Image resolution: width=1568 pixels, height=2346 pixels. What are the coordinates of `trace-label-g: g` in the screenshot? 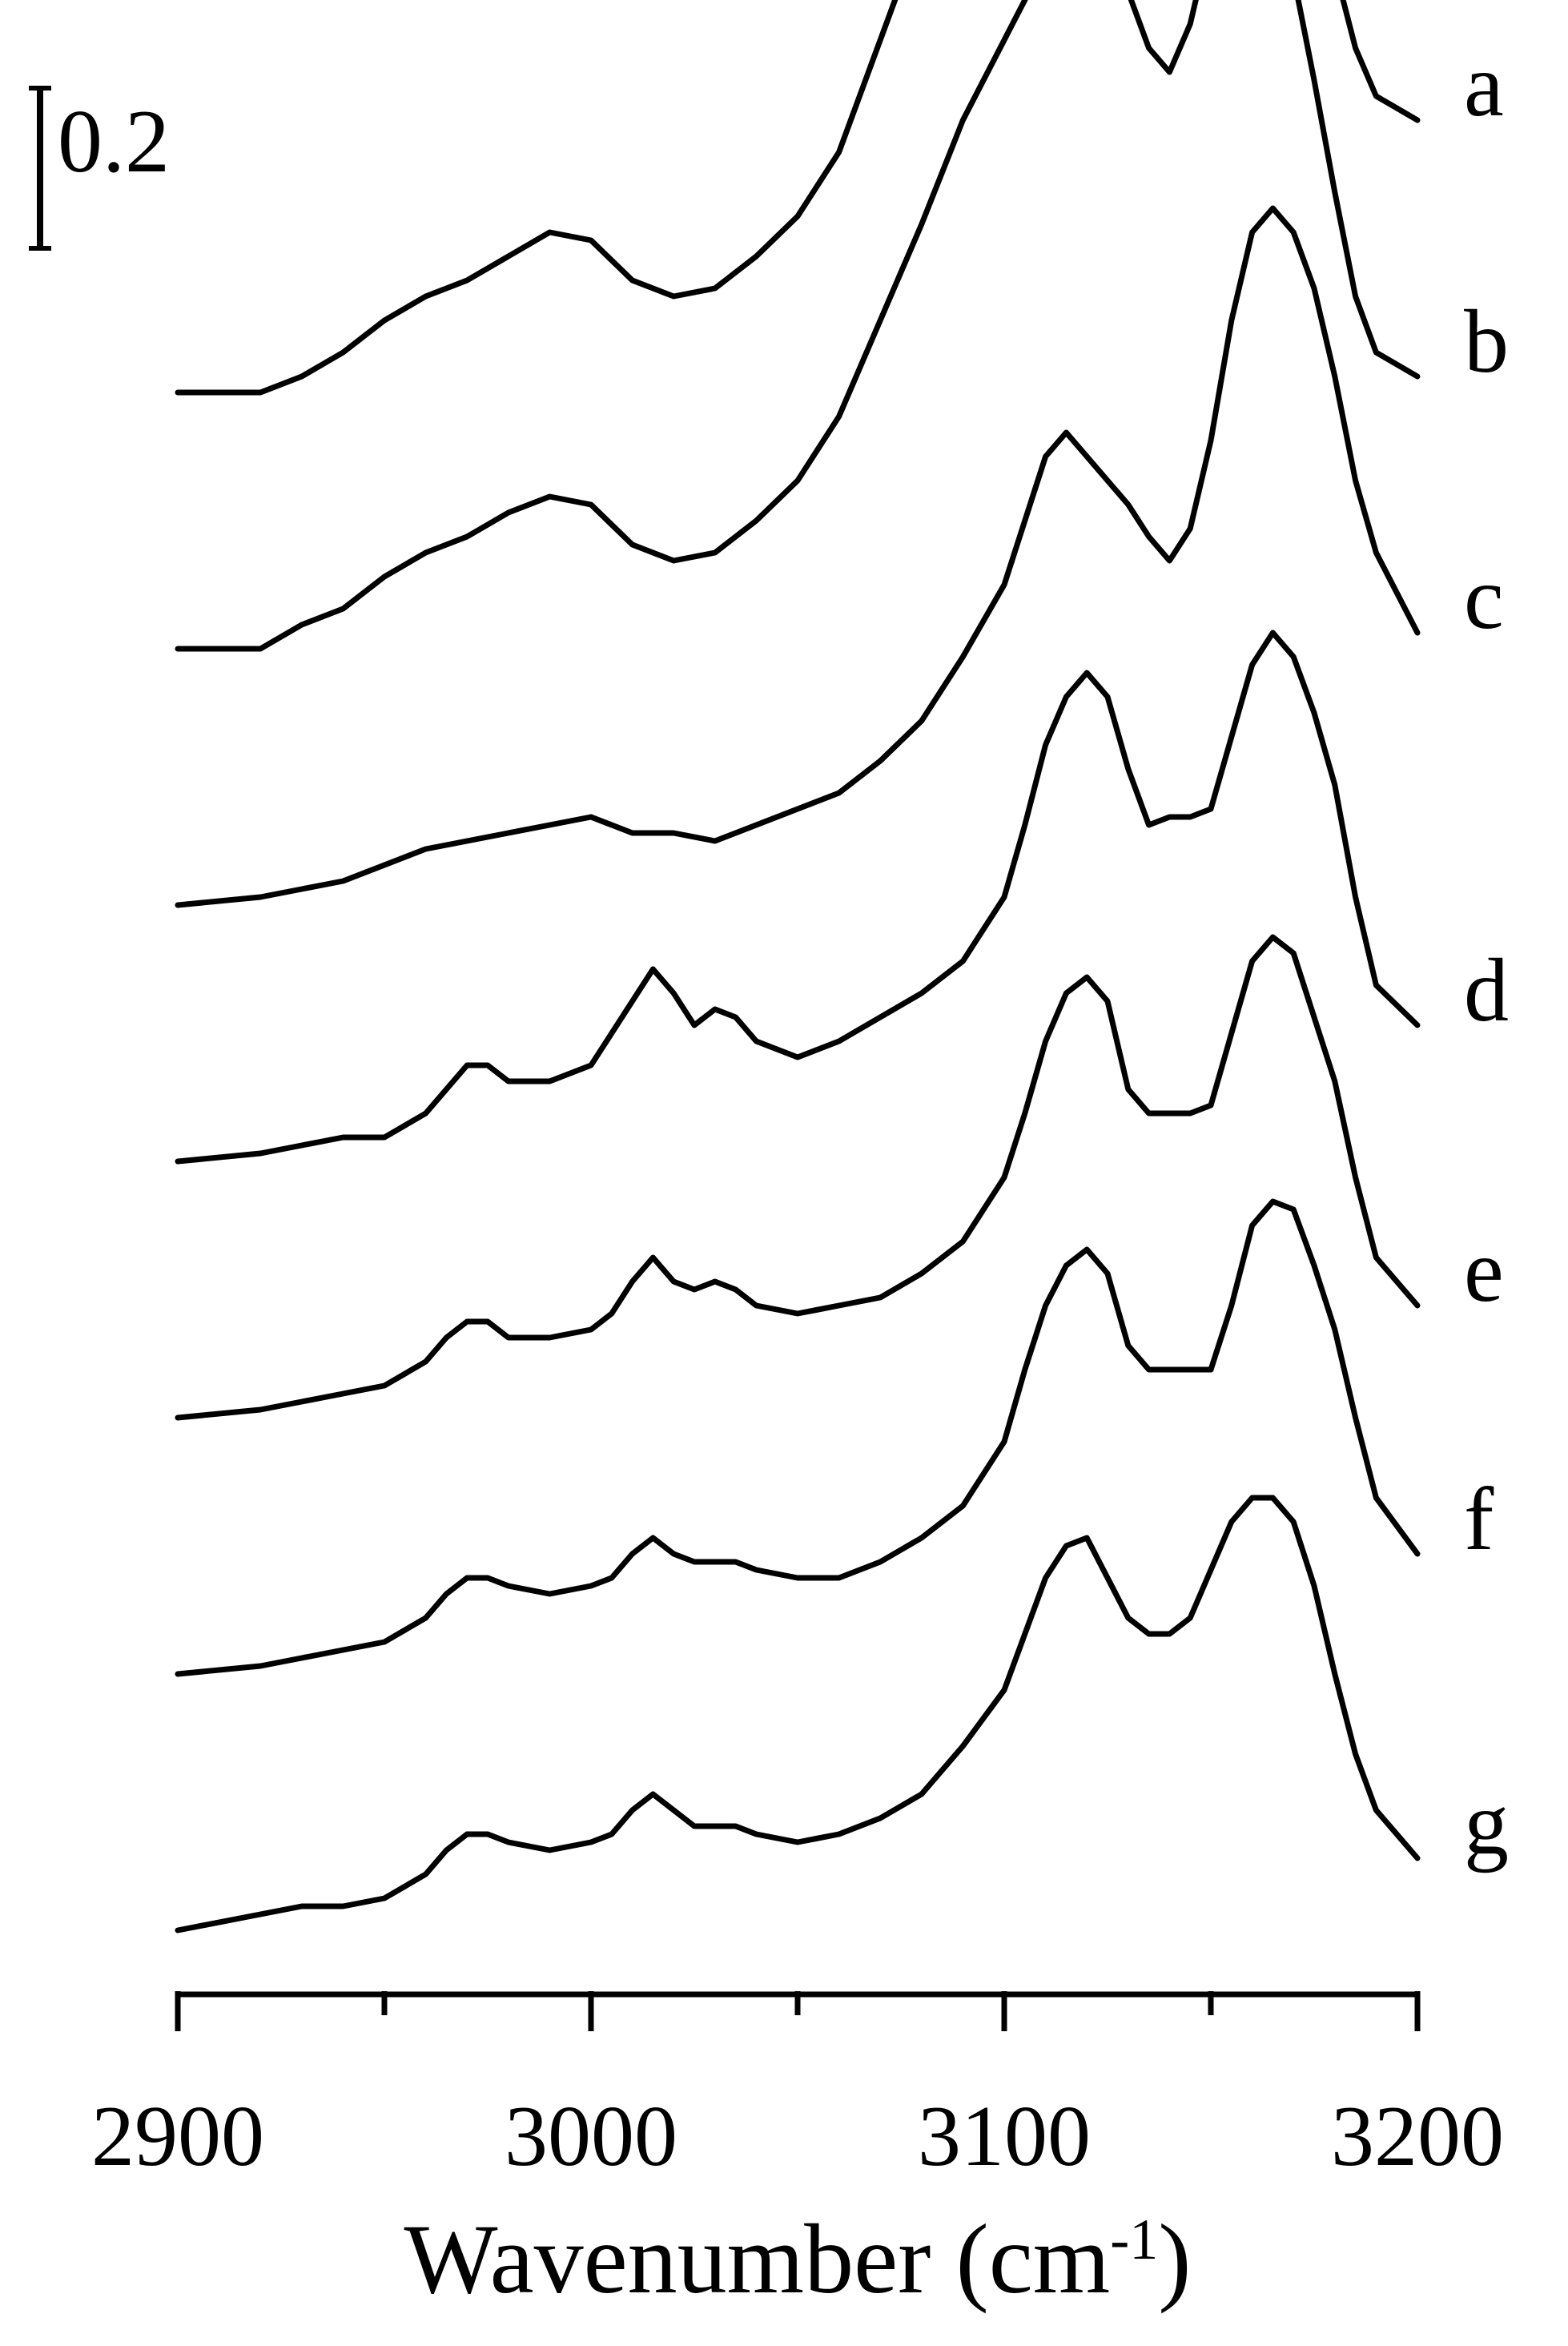 It's located at (1487, 1823).